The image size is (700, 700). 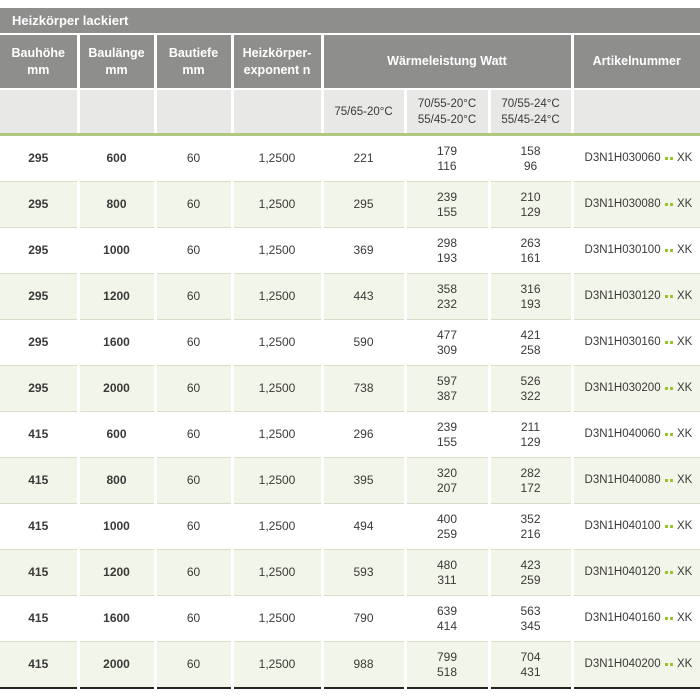 What do you see at coordinates (117, 618) in the screenshot?
I see `cell-baulaenge: 1600` at bounding box center [117, 618].